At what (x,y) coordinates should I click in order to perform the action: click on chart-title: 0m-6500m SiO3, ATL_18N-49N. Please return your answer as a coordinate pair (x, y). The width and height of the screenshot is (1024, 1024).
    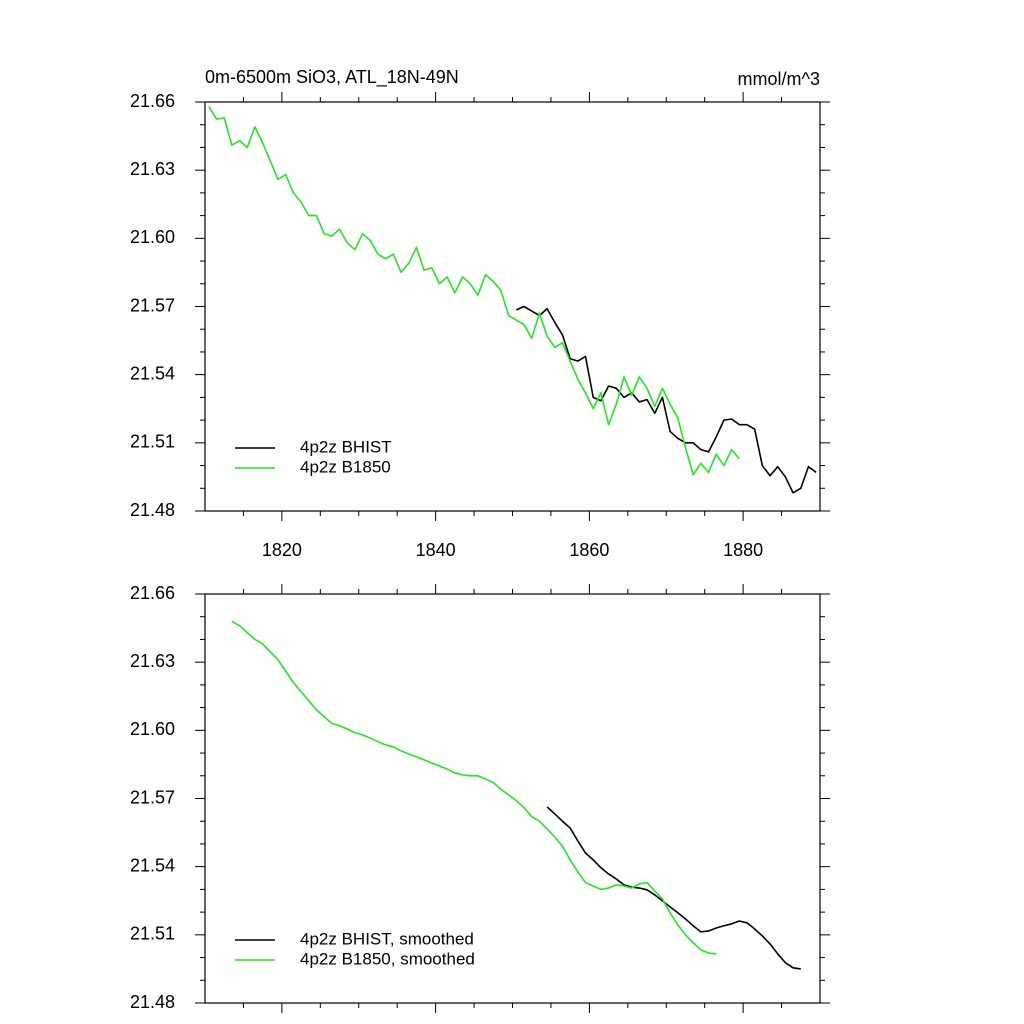
    Looking at the image, I should click on (332, 77).